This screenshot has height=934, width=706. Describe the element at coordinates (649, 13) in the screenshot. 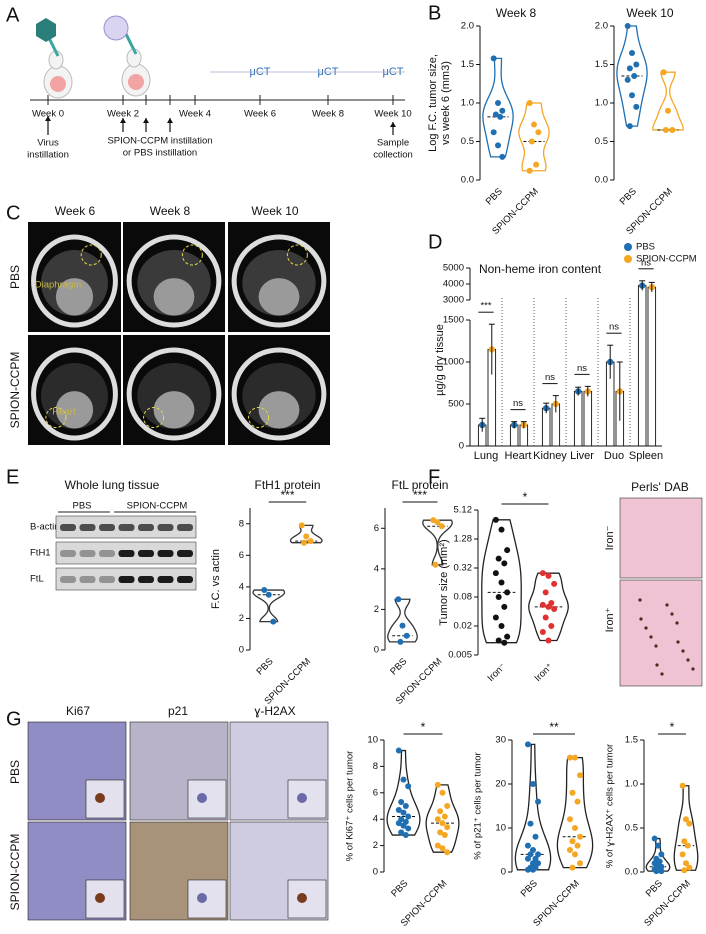

I see `chart-title: Week 10` at that location.